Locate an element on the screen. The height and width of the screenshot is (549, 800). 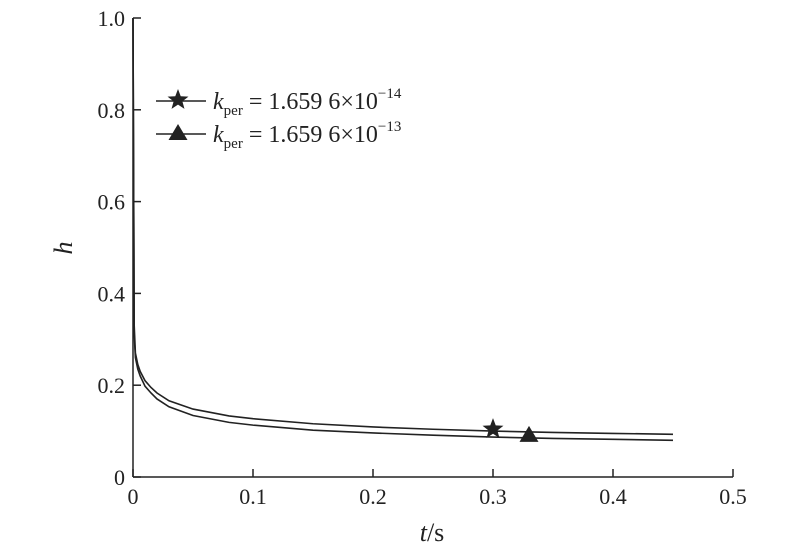
x-tick-label: 0.2 is located at coordinates (373, 496).